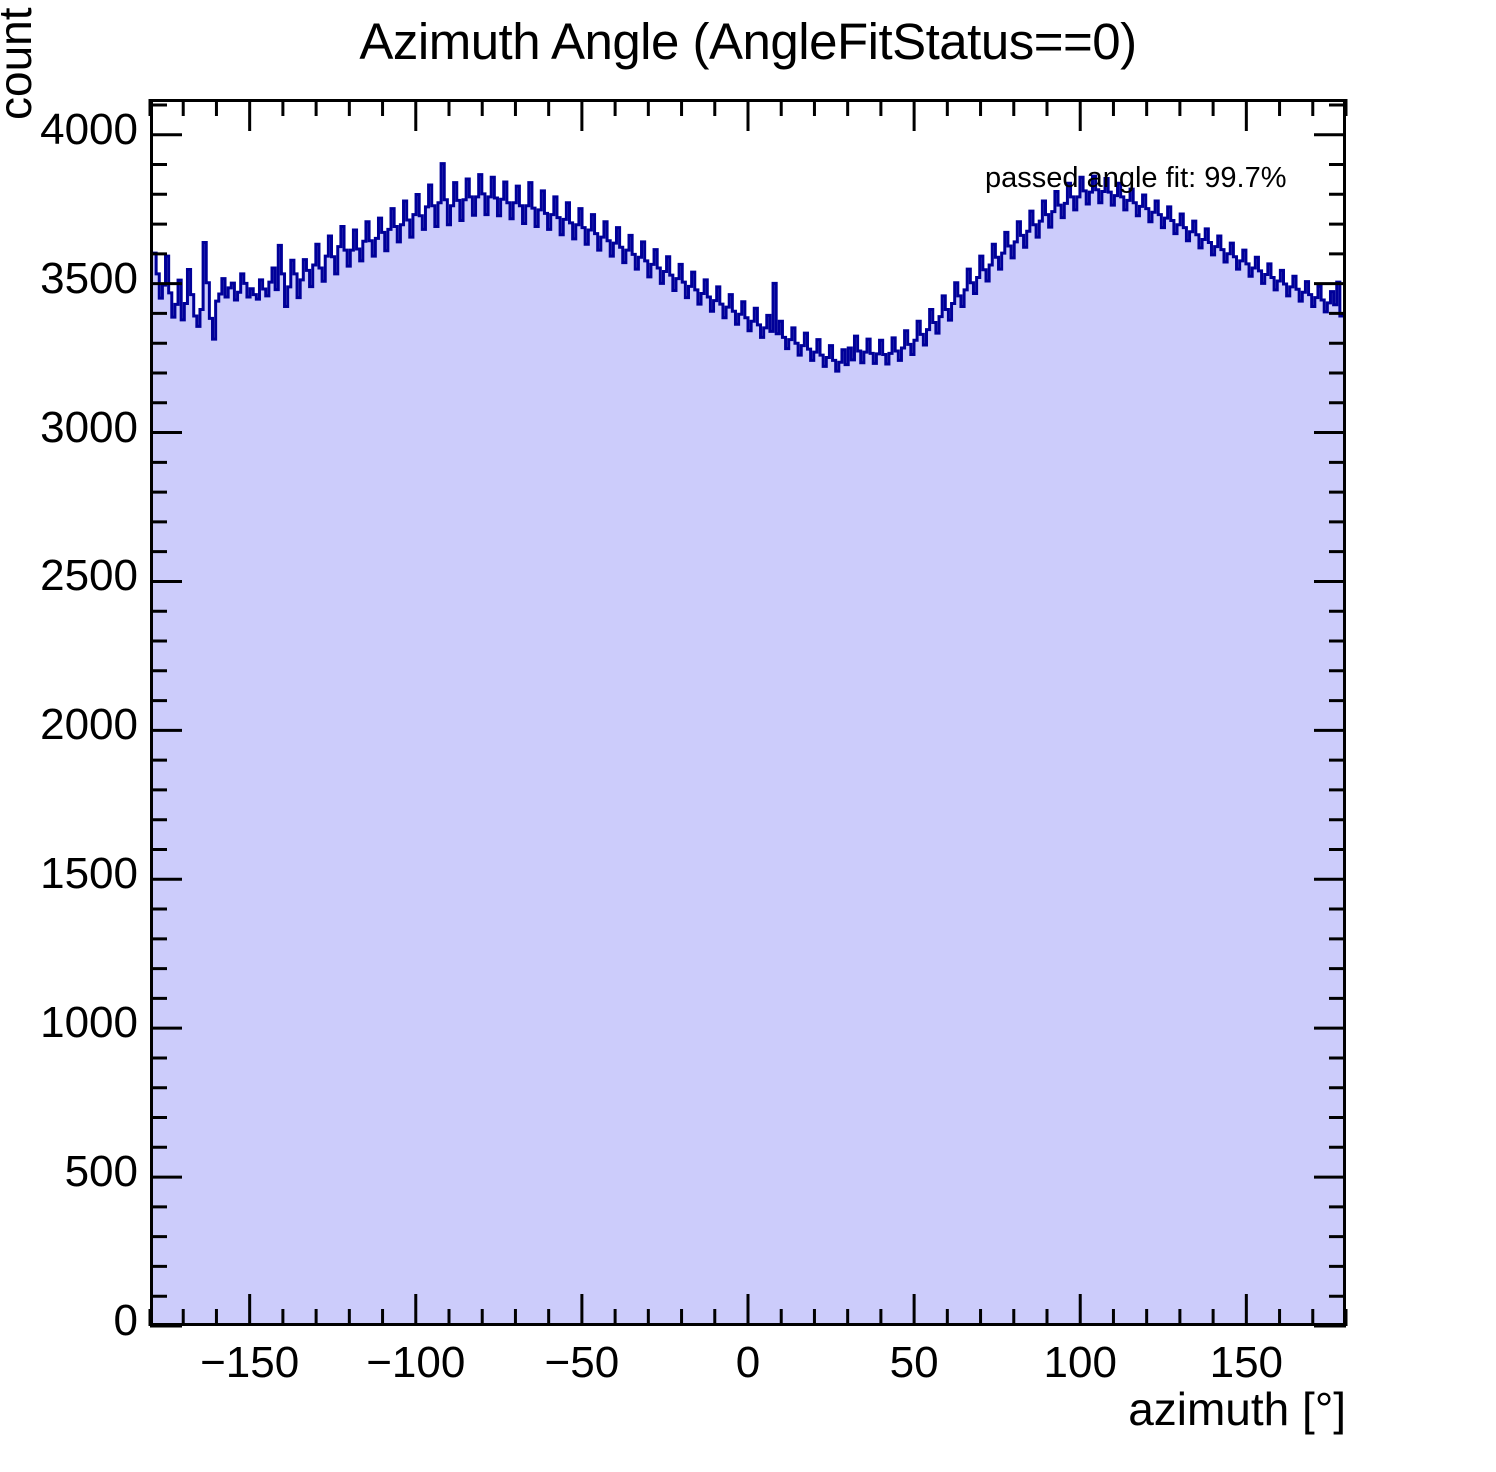 This screenshot has height=1472, width=1496. I want to click on y-tick-label: 500, so click(101, 1172).